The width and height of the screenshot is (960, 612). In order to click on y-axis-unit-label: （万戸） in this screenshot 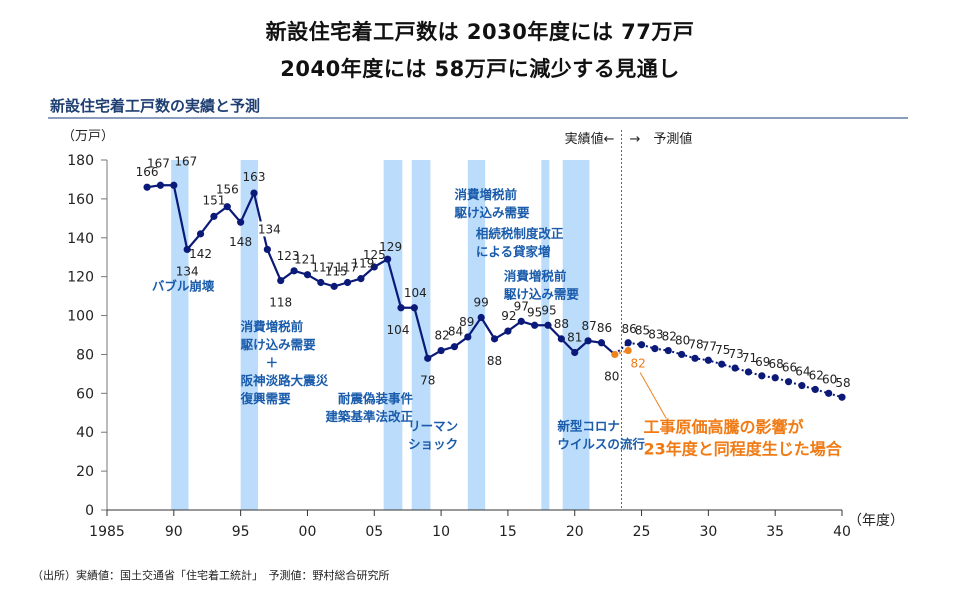, I will do `click(88, 136)`.